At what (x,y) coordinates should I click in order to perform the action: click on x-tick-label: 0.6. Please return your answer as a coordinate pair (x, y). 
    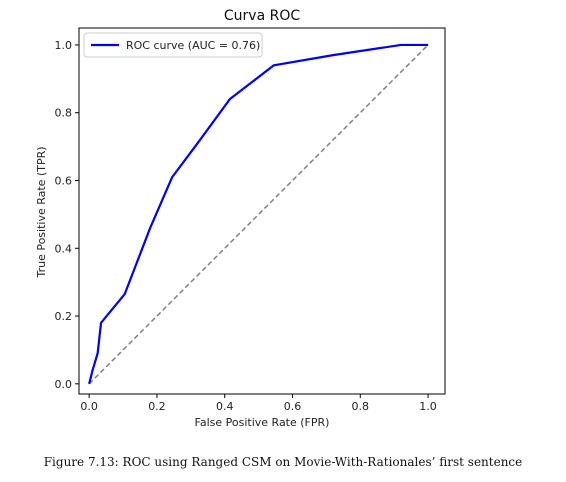
    Looking at the image, I should click on (293, 406).